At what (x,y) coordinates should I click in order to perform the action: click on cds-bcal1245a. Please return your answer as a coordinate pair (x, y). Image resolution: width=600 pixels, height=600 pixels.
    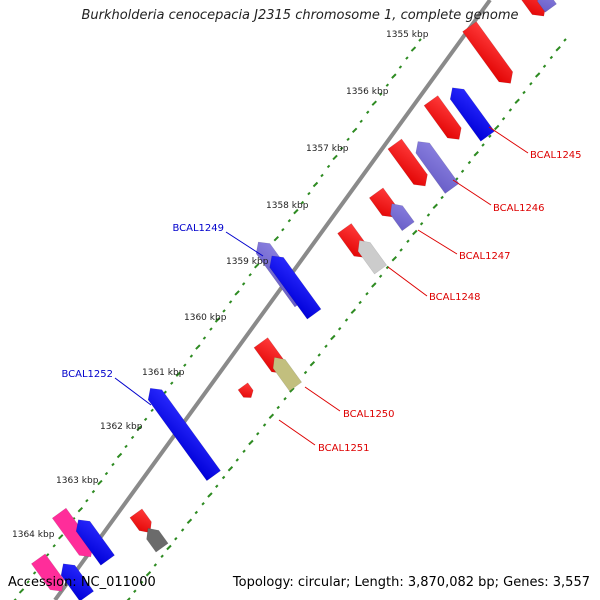
    Looking at the image, I should click on (490, 55).